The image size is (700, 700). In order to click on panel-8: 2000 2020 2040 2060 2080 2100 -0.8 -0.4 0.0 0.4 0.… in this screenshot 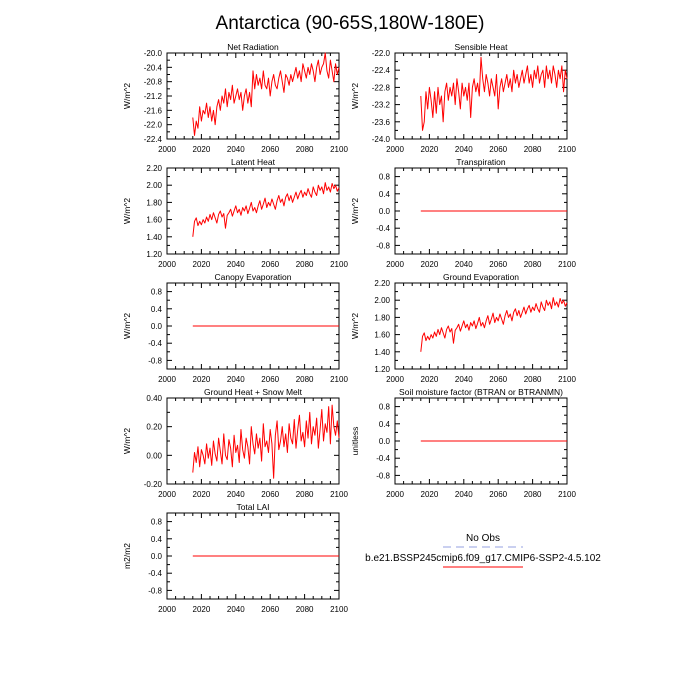, I will do `click(463, 443)`.